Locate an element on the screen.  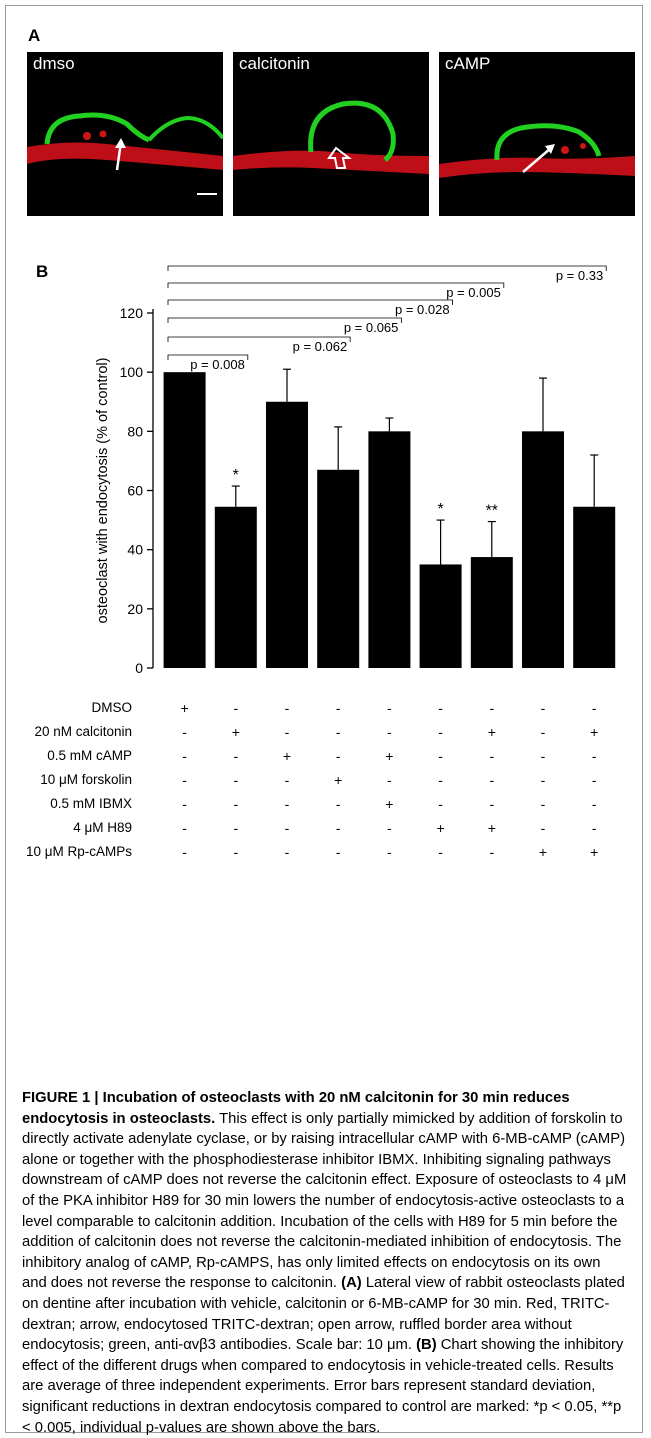
y-tick-label: 60 is located at coordinates (135, 491).